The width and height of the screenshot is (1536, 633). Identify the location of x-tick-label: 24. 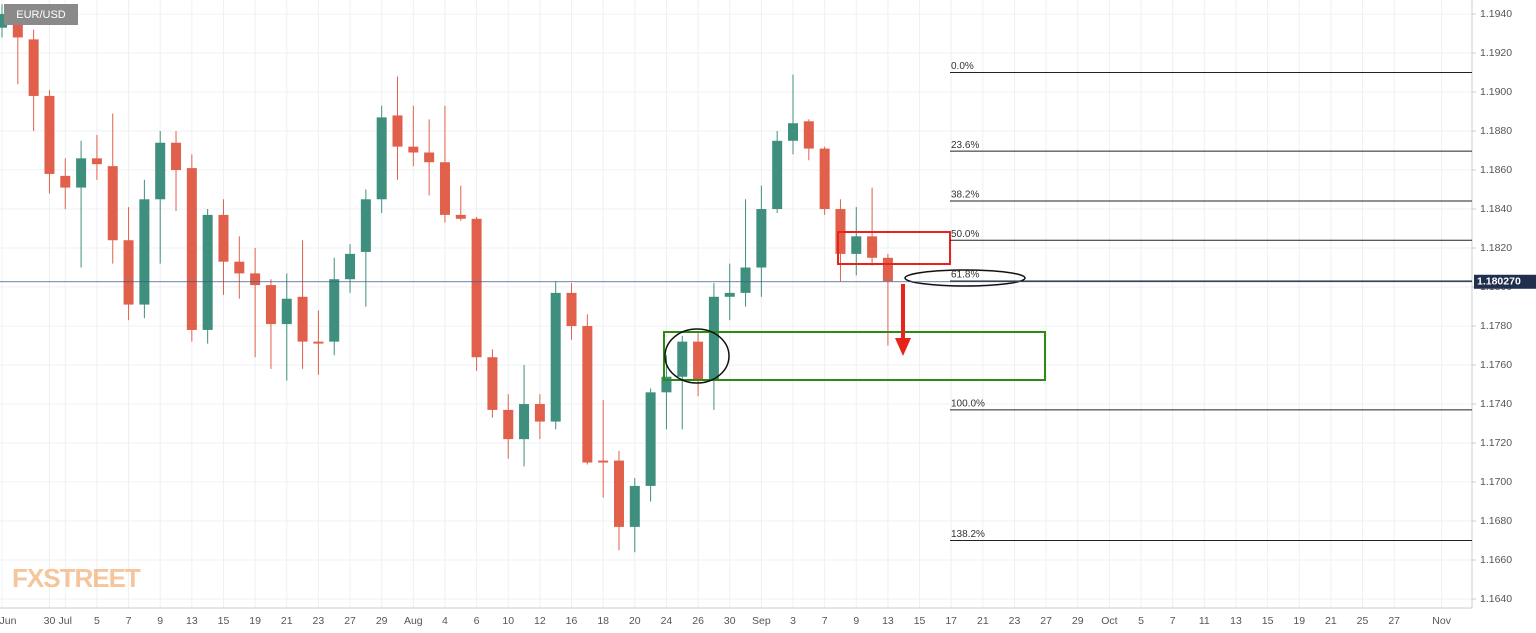
(667, 621).